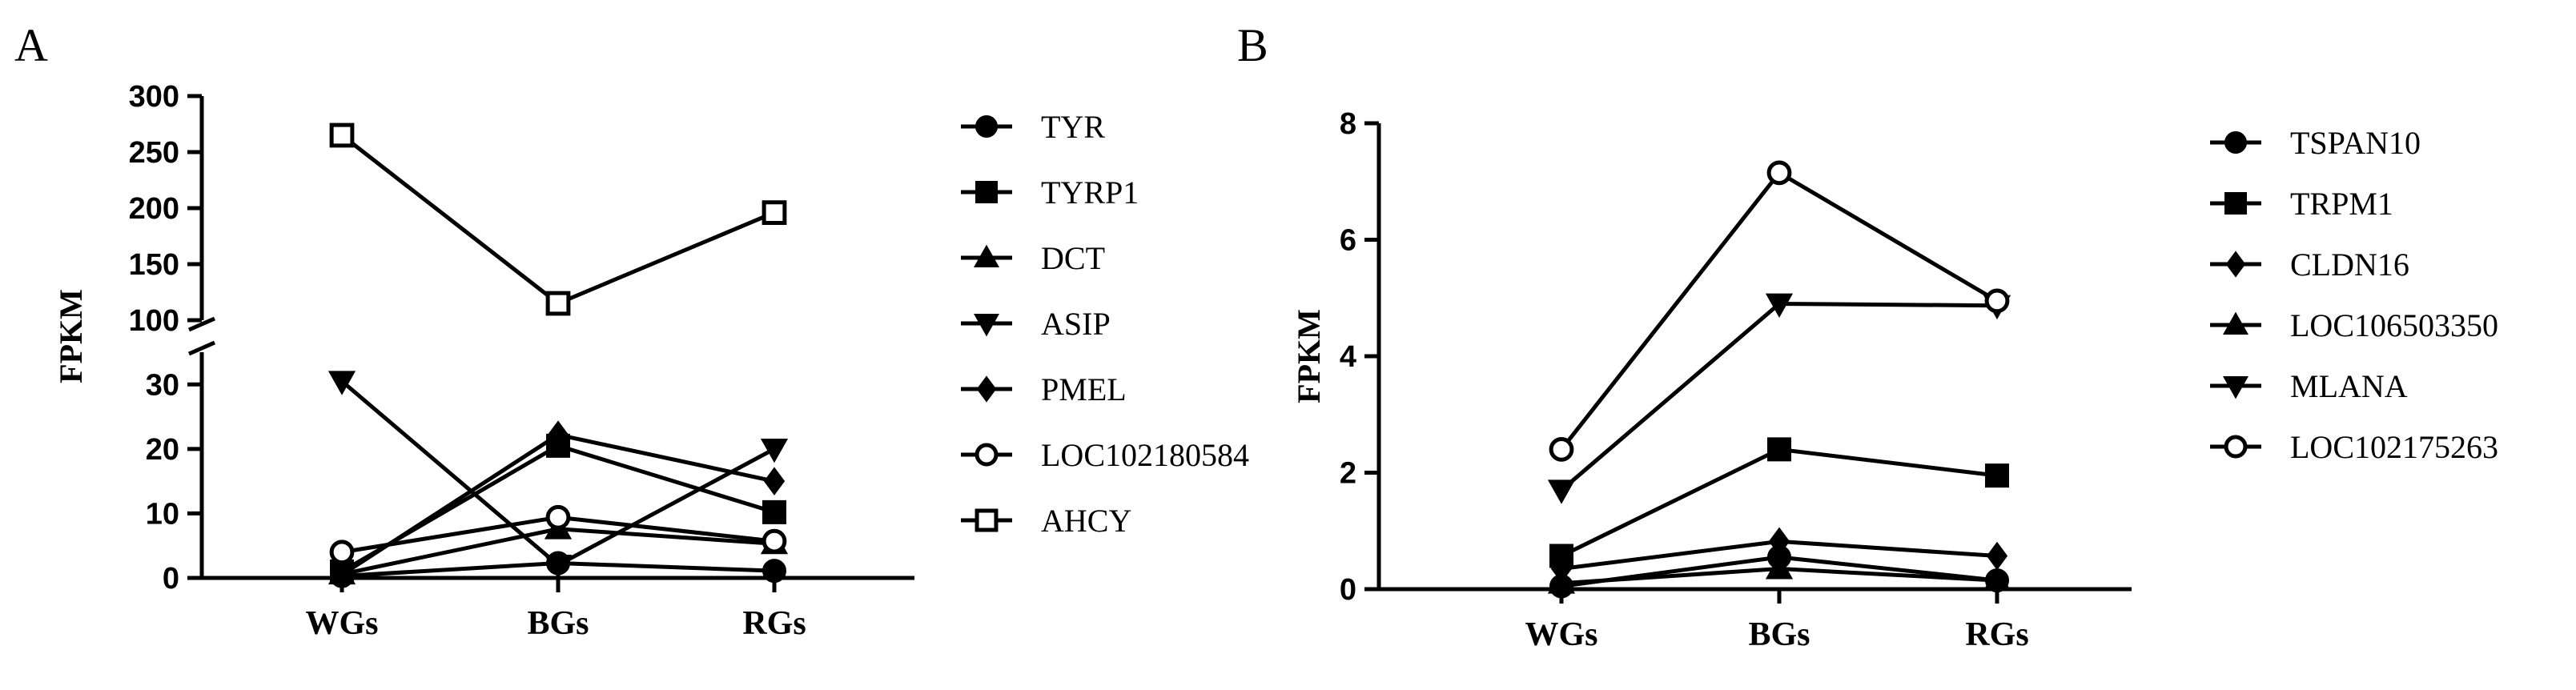 This screenshot has width=2576, height=690. I want to click on point-loc102175263-bgs, so click(1779, 173).